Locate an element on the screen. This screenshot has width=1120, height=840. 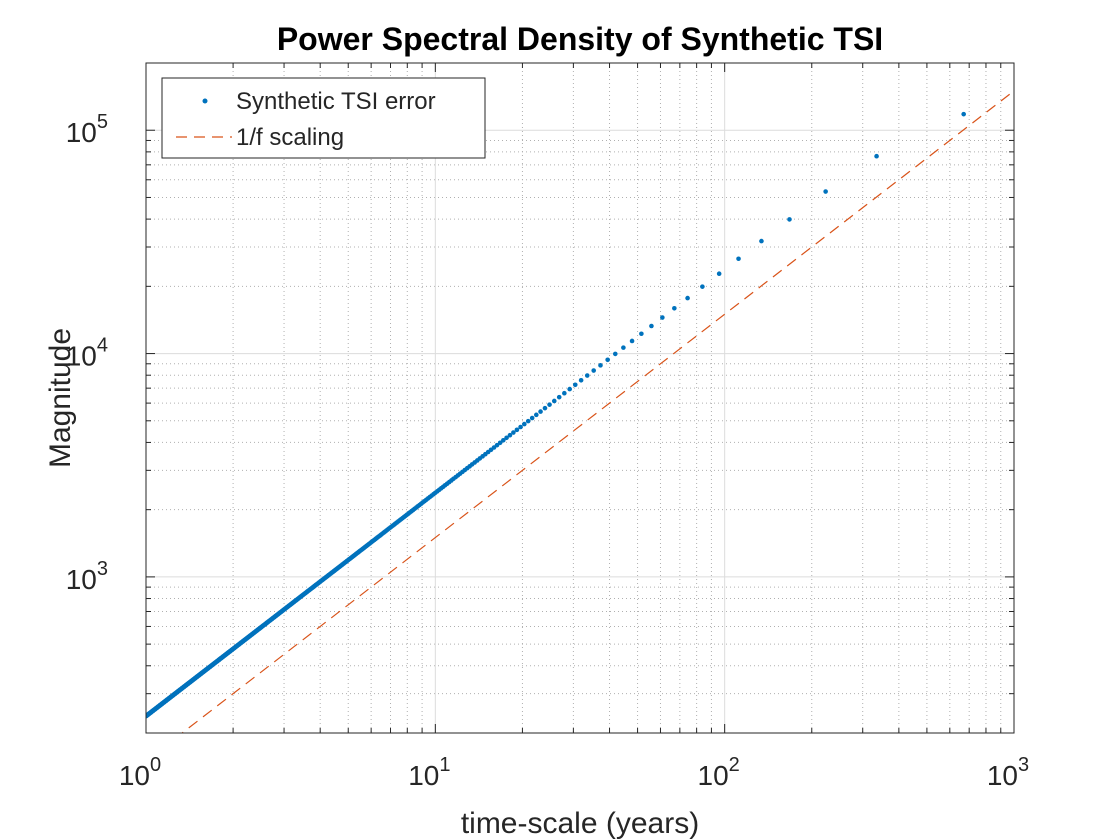
x-tick-exponent: 2 is located at coordinates (734, 765).